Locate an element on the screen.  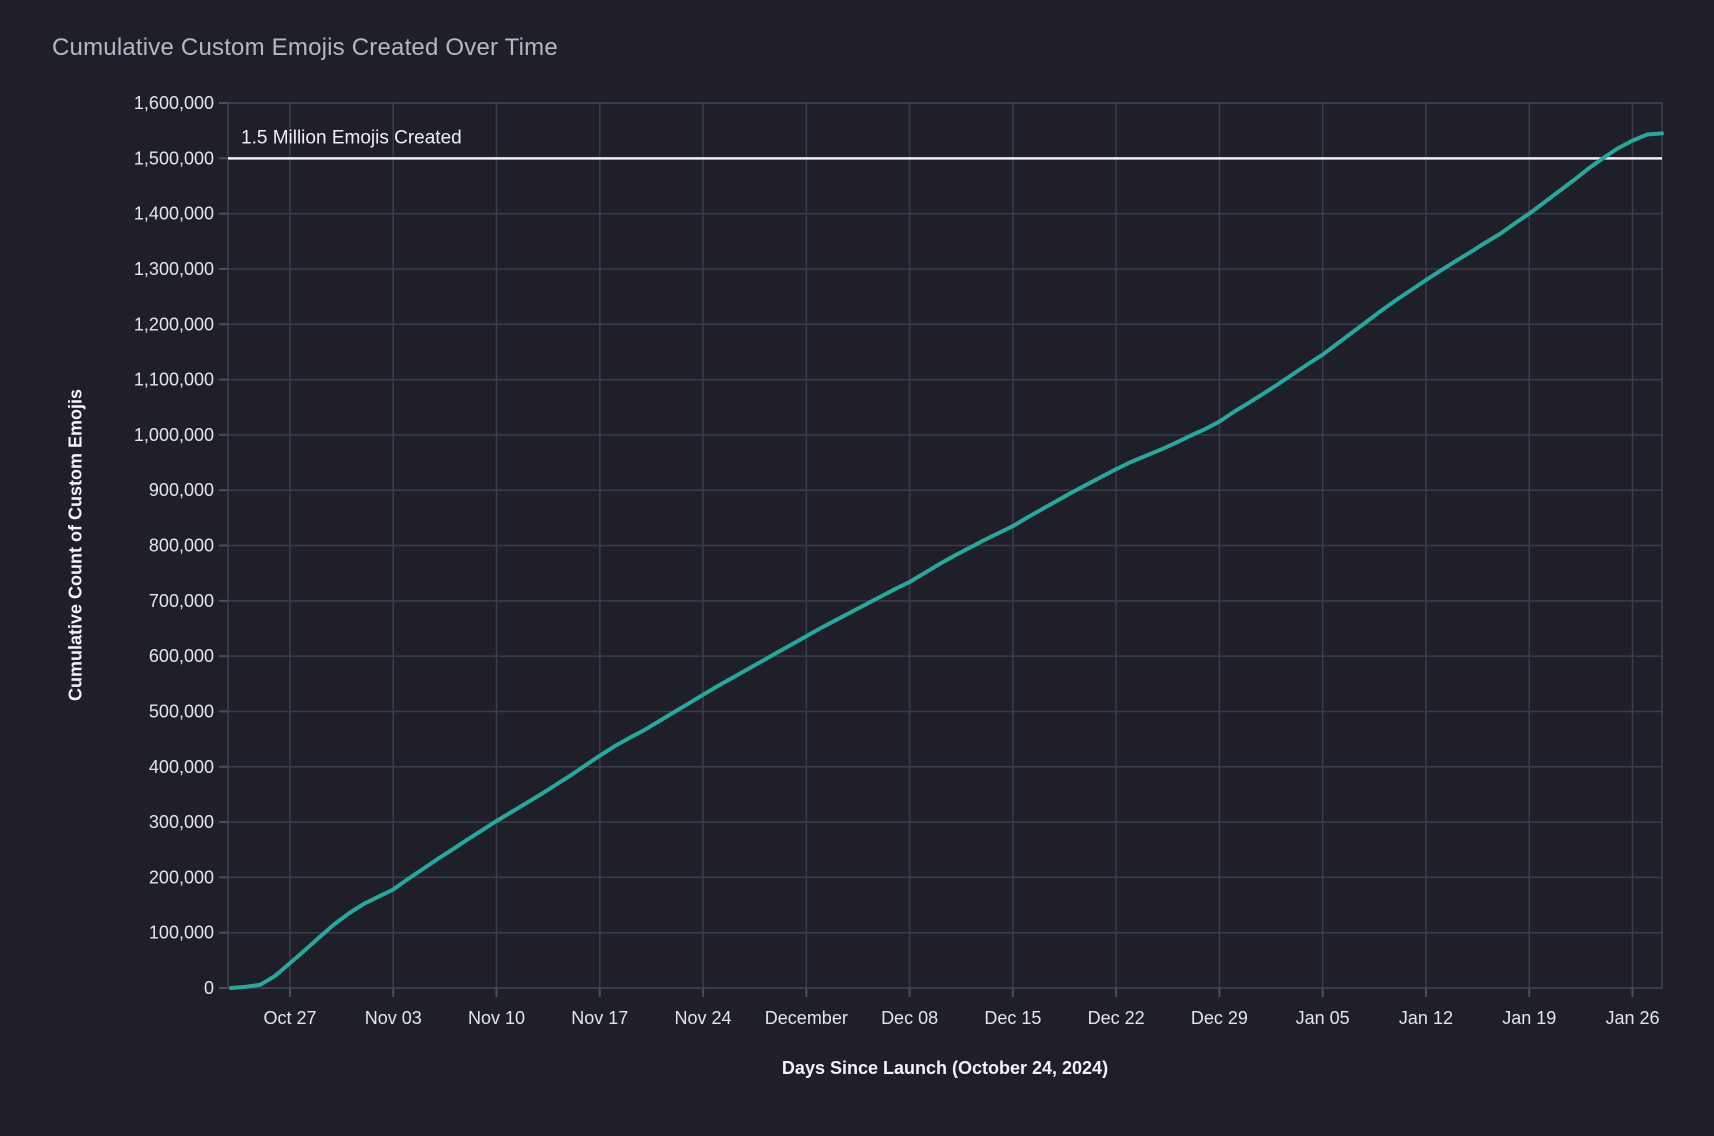
x-tick-label: Jan 19 is located at coordinates (1529, 1018).